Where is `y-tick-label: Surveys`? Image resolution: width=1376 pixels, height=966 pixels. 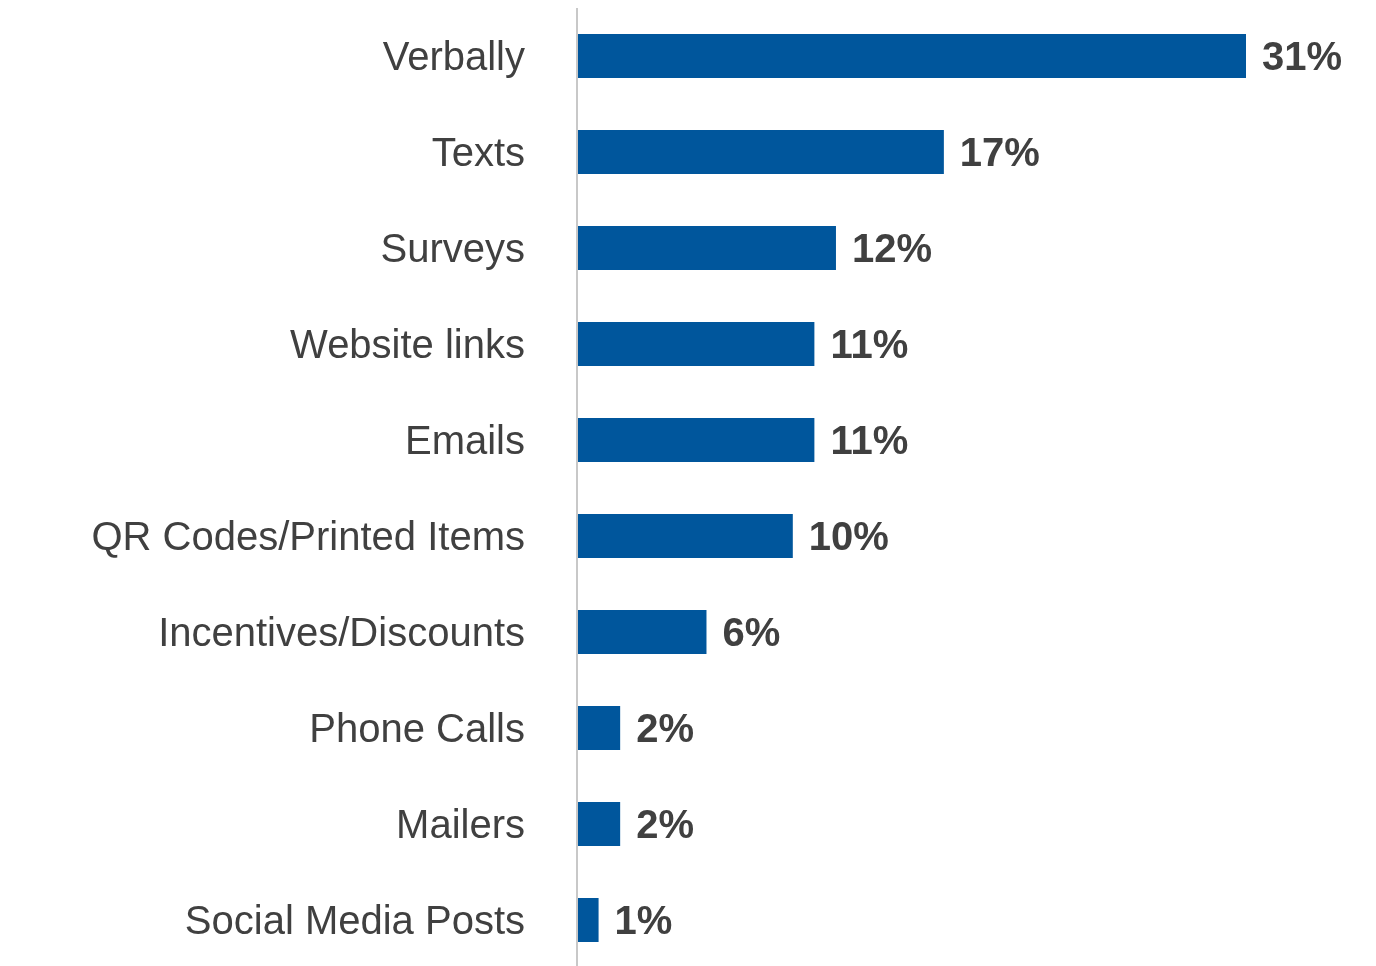
y-tick-label: Surveys is located at coordinates (452, 248).